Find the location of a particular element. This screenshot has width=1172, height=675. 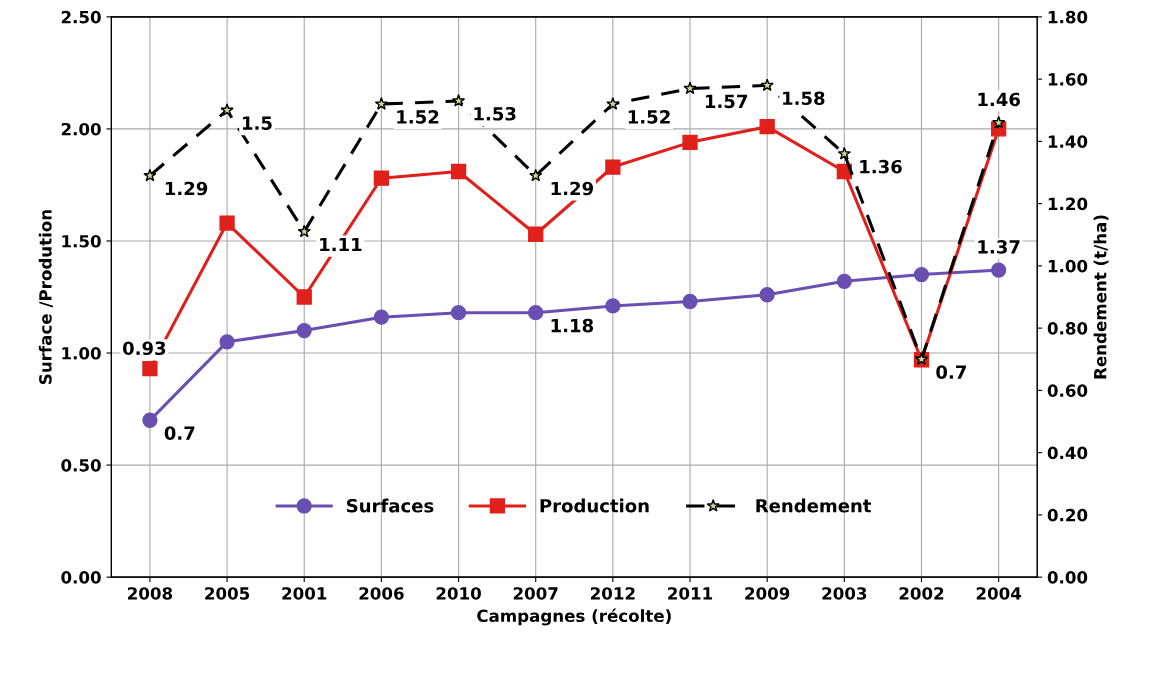

y-tick-label: 1.00 is located at coordinates (81, 353).